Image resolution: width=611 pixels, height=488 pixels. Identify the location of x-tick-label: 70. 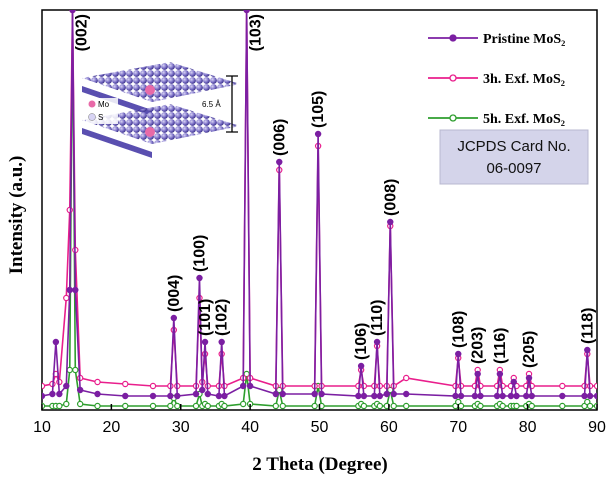
(458, 427).